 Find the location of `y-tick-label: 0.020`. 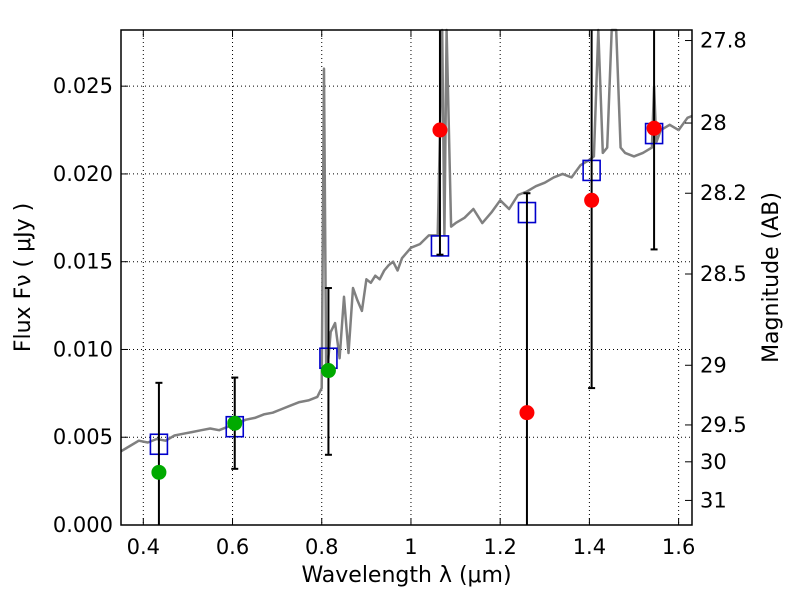

y-tick-label: 0.020 is located at coordinates (83, 174).